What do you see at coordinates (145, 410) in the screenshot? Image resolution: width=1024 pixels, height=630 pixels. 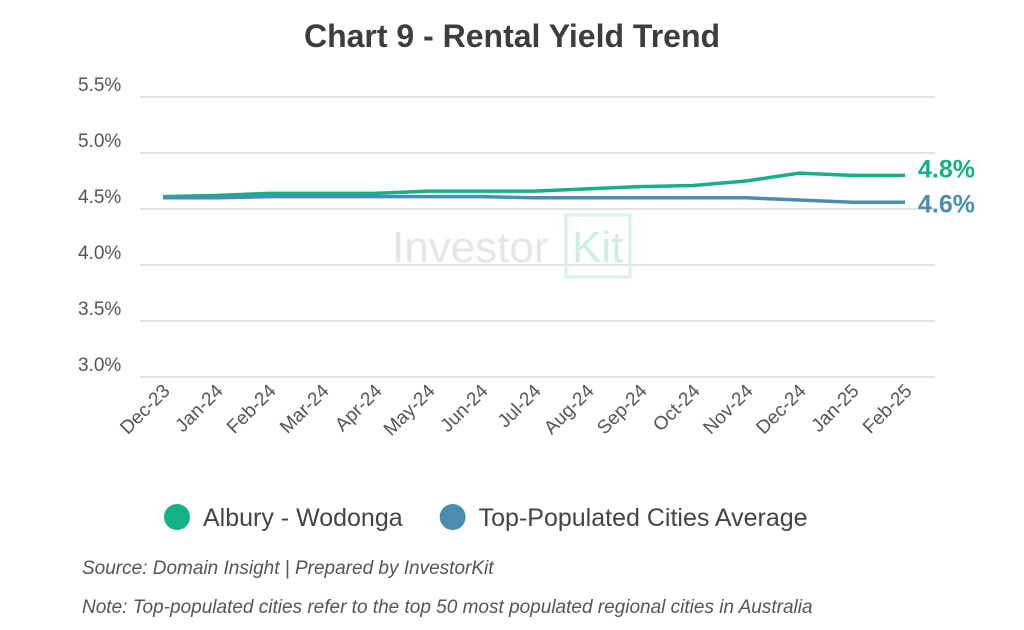 I see `x-tick-label: Dec-23` at bounding box center [145, 410].